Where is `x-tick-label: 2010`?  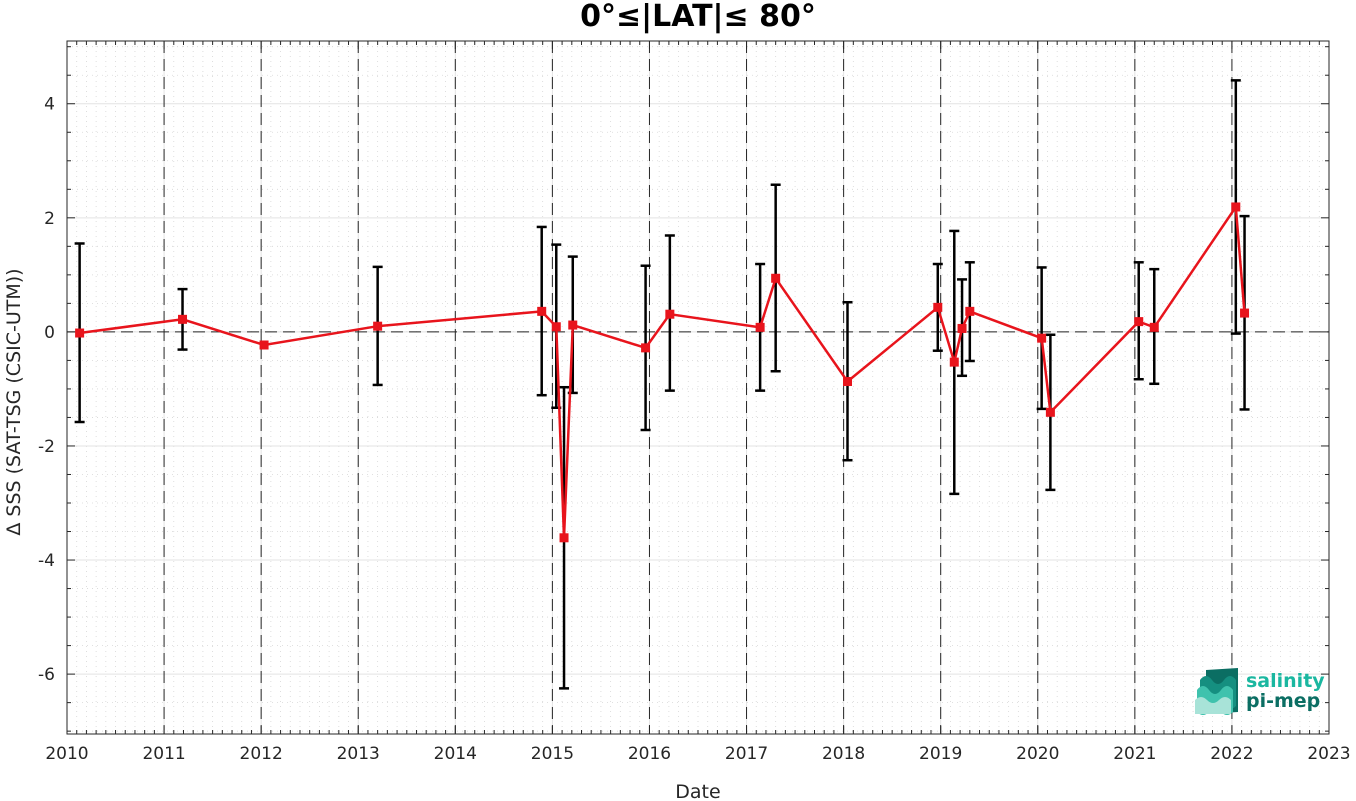
x-tick-label: 2010 is located at coordinates (66, 754).